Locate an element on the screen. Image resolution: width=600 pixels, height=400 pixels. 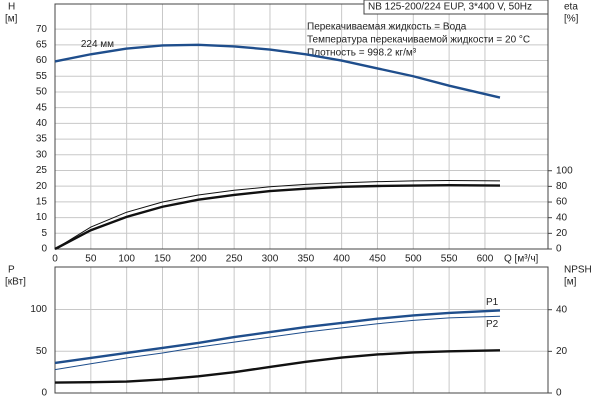
y2-axis-label: eta is located at coordinates (571, 7).